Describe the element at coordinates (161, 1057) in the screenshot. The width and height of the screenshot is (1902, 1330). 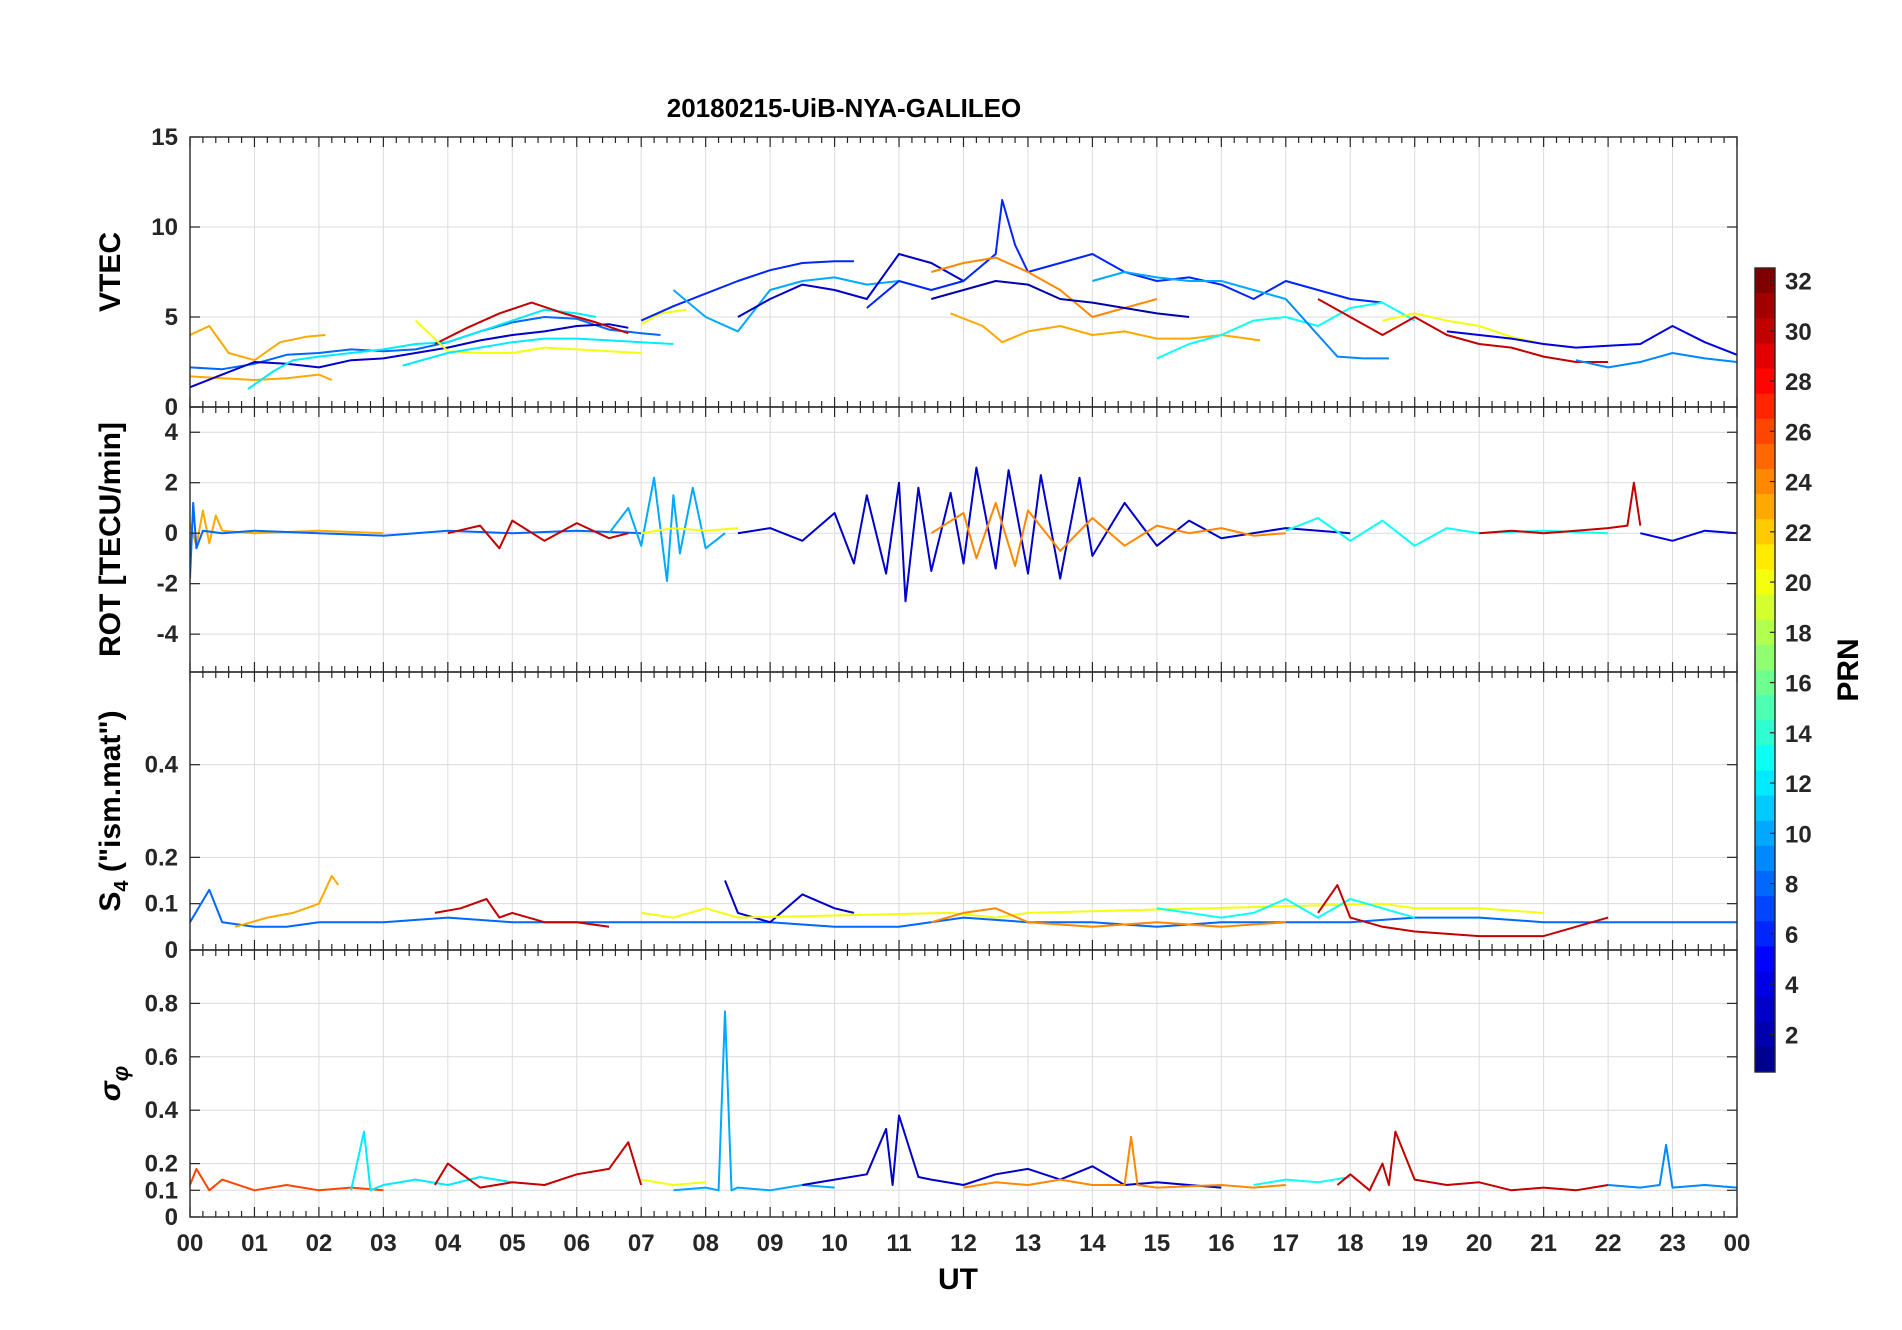
I see `y-tick-label: 0.6` at that location.